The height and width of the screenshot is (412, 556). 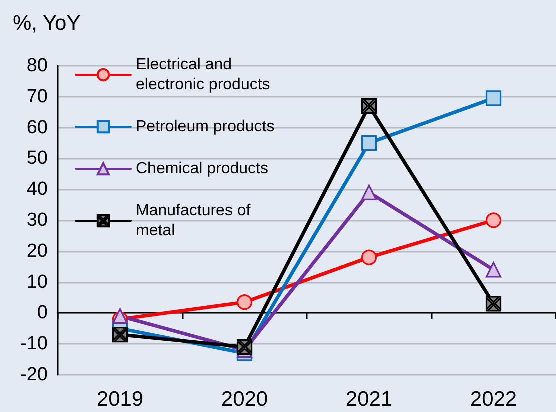 What do you see at coordinates (37, 66) in the screenshot?
I see `y-tick-label: 80` at bounding box center [37, 66].